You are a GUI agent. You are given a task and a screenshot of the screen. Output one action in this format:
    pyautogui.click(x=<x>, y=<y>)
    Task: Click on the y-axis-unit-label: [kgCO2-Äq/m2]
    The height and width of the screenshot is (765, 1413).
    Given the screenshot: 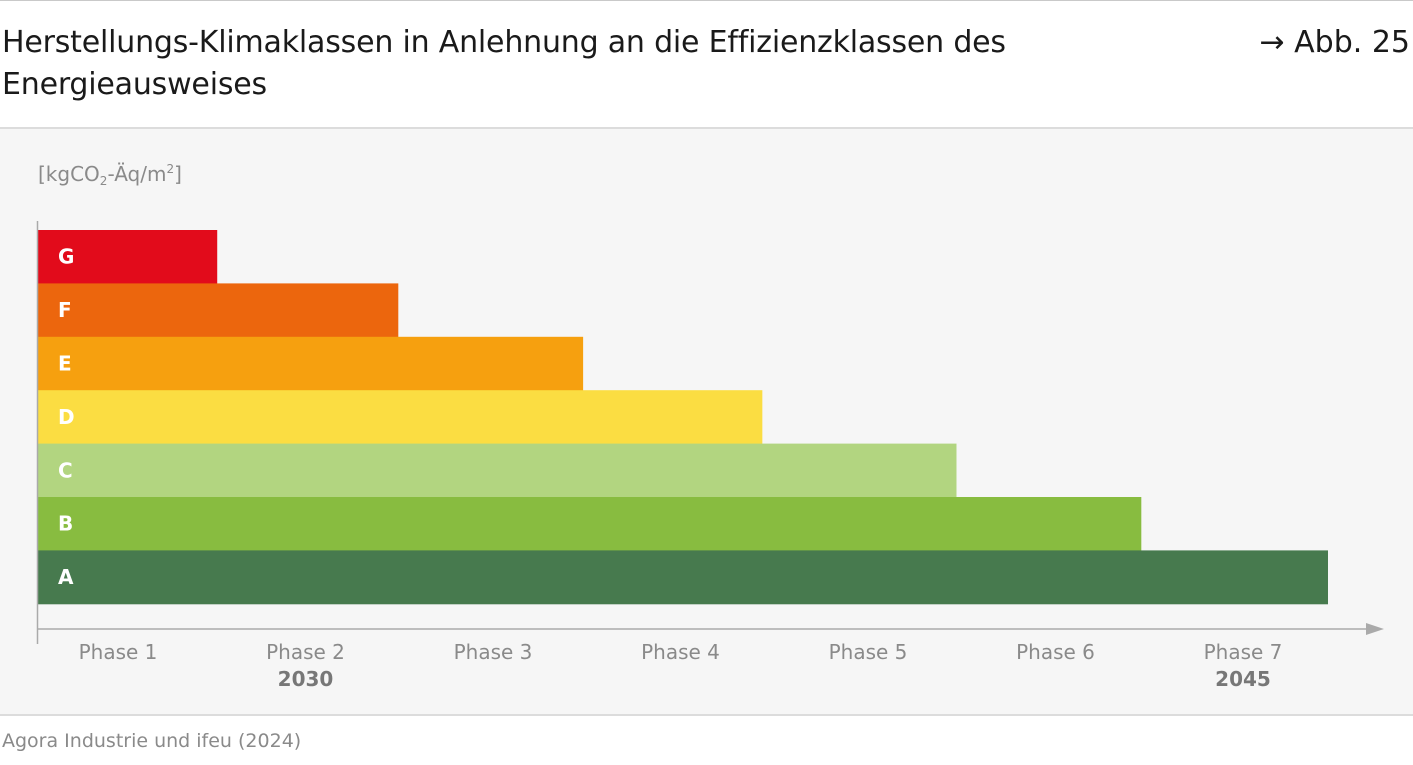 What is the action you would take?
    pyautogui.click(x=110, y=174)
    